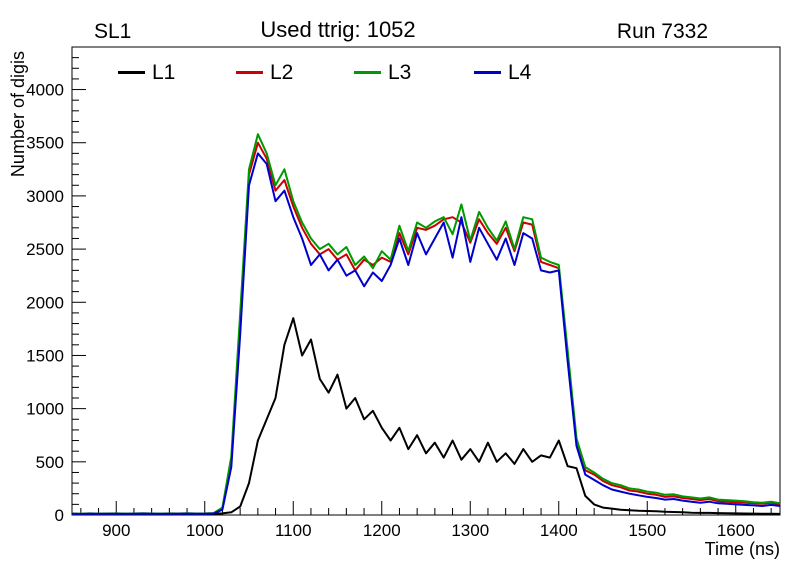 The width and height of the screenshot is (796, 572). What do you see at coordinates (742, 549) in the screenshot?
I see `x-axis-title: Time (ns)` at bounding box center [742, 549].